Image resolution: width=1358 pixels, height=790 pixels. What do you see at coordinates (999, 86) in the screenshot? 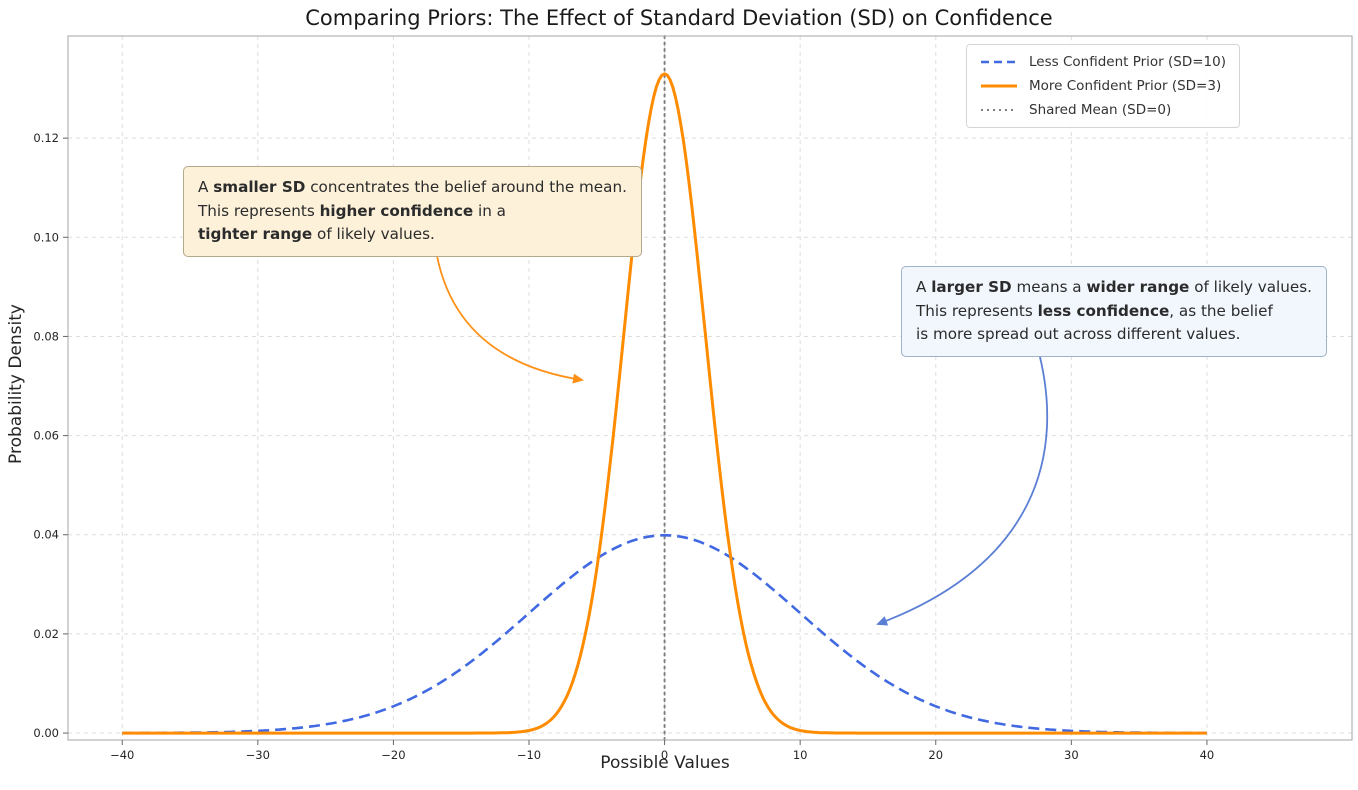
I see `legend-solid-line-swatch` at bounding box center [999, 86].